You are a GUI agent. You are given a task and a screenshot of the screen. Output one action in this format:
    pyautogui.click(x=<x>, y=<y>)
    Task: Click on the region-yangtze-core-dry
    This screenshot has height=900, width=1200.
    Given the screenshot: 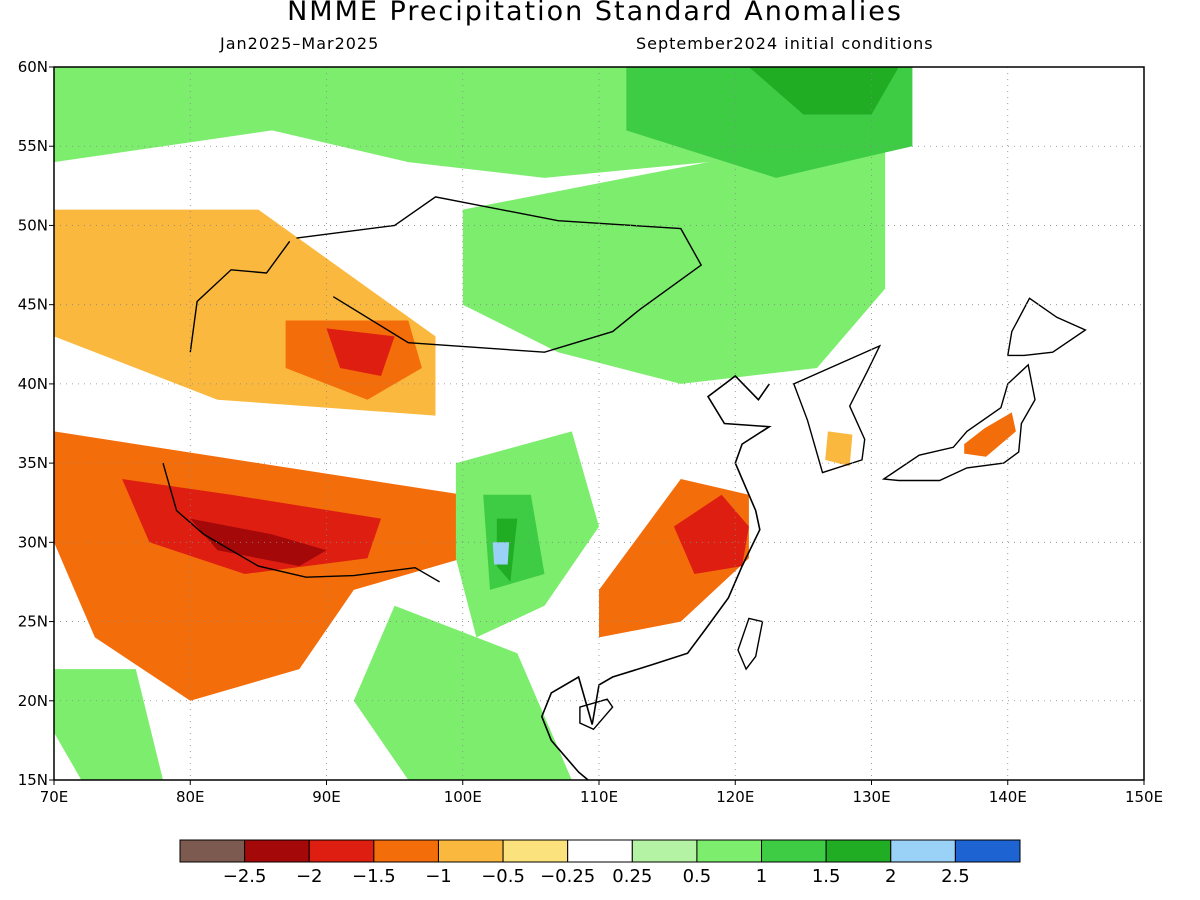 What is the action you would take?
    pyautogui.click(x=711, y=534)
    